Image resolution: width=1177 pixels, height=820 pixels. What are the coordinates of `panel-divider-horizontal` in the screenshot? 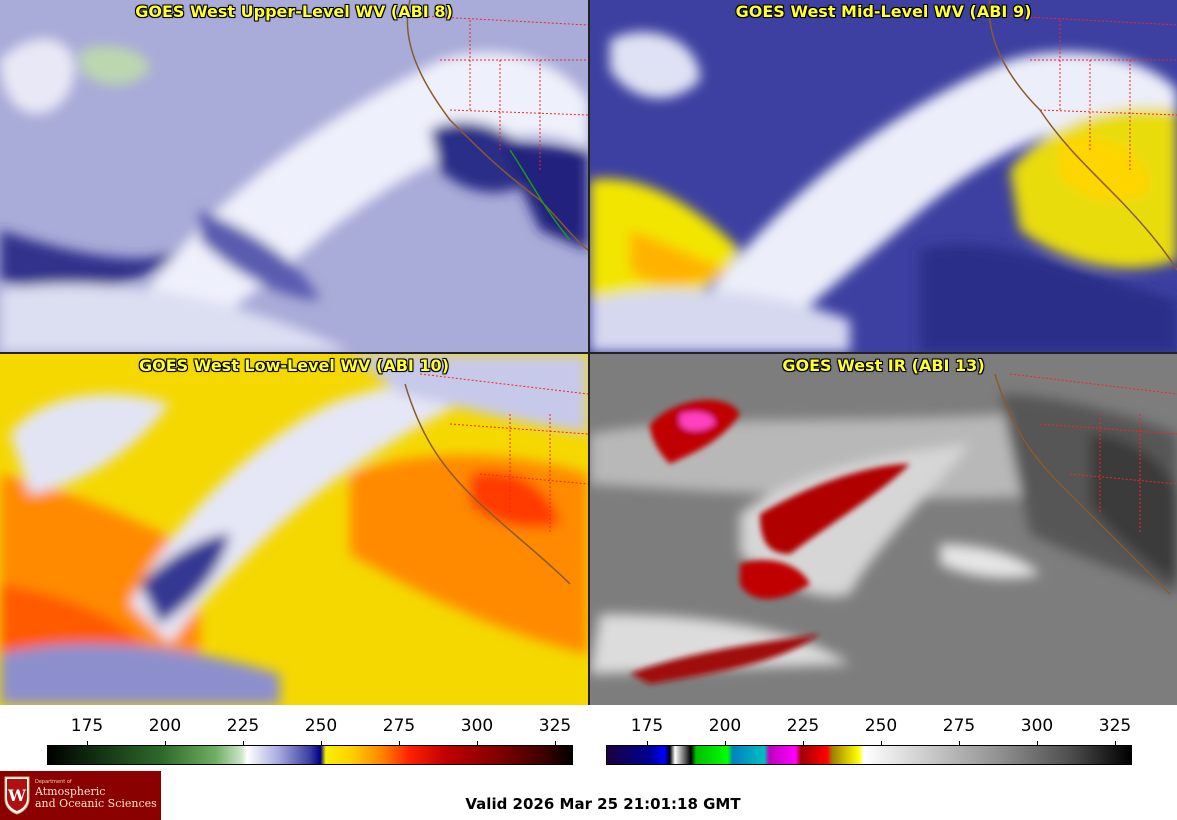 It's located at (588, 353).